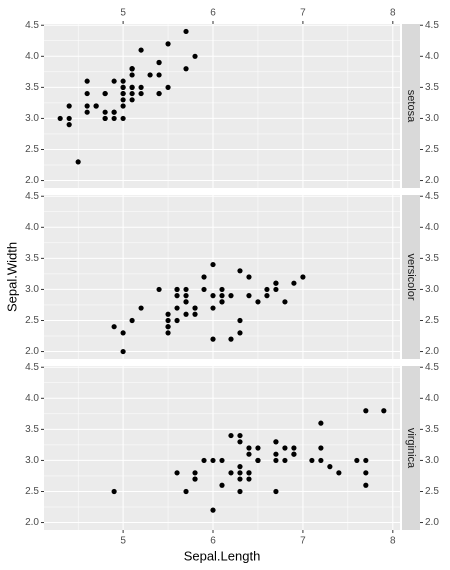 The height and width of the screenshot is (570, 450). What do you see at coordinates (213, 13) in the screenshot?
I see `x-tick-label-top: 6` at bounding box center [213, 13].